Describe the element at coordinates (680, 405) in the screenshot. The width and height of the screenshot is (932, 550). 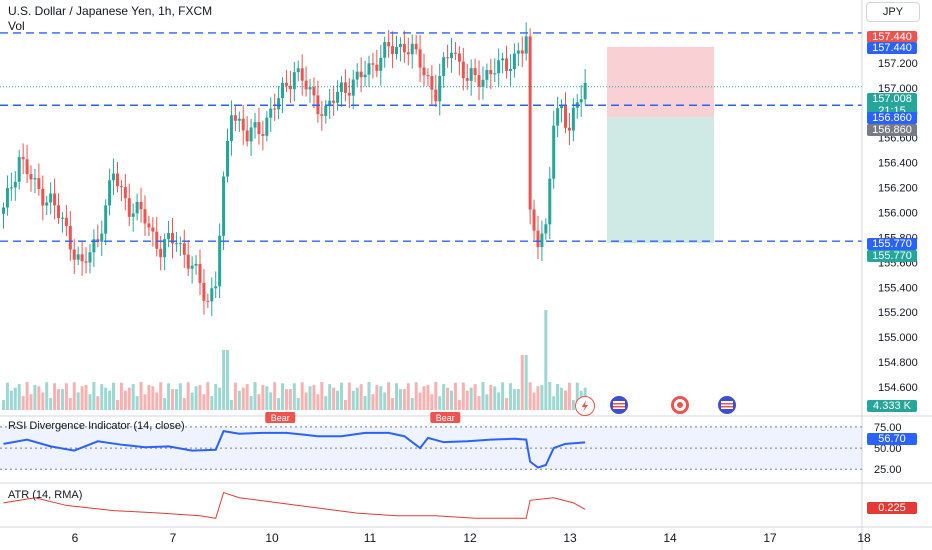
I see `japan-flag-event-icon` at that location.